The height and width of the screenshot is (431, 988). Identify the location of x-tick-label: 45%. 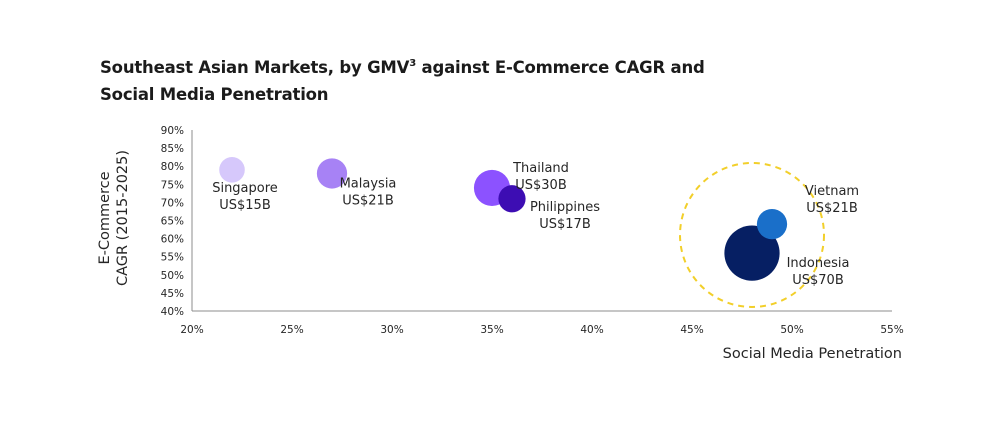
(691, 330).